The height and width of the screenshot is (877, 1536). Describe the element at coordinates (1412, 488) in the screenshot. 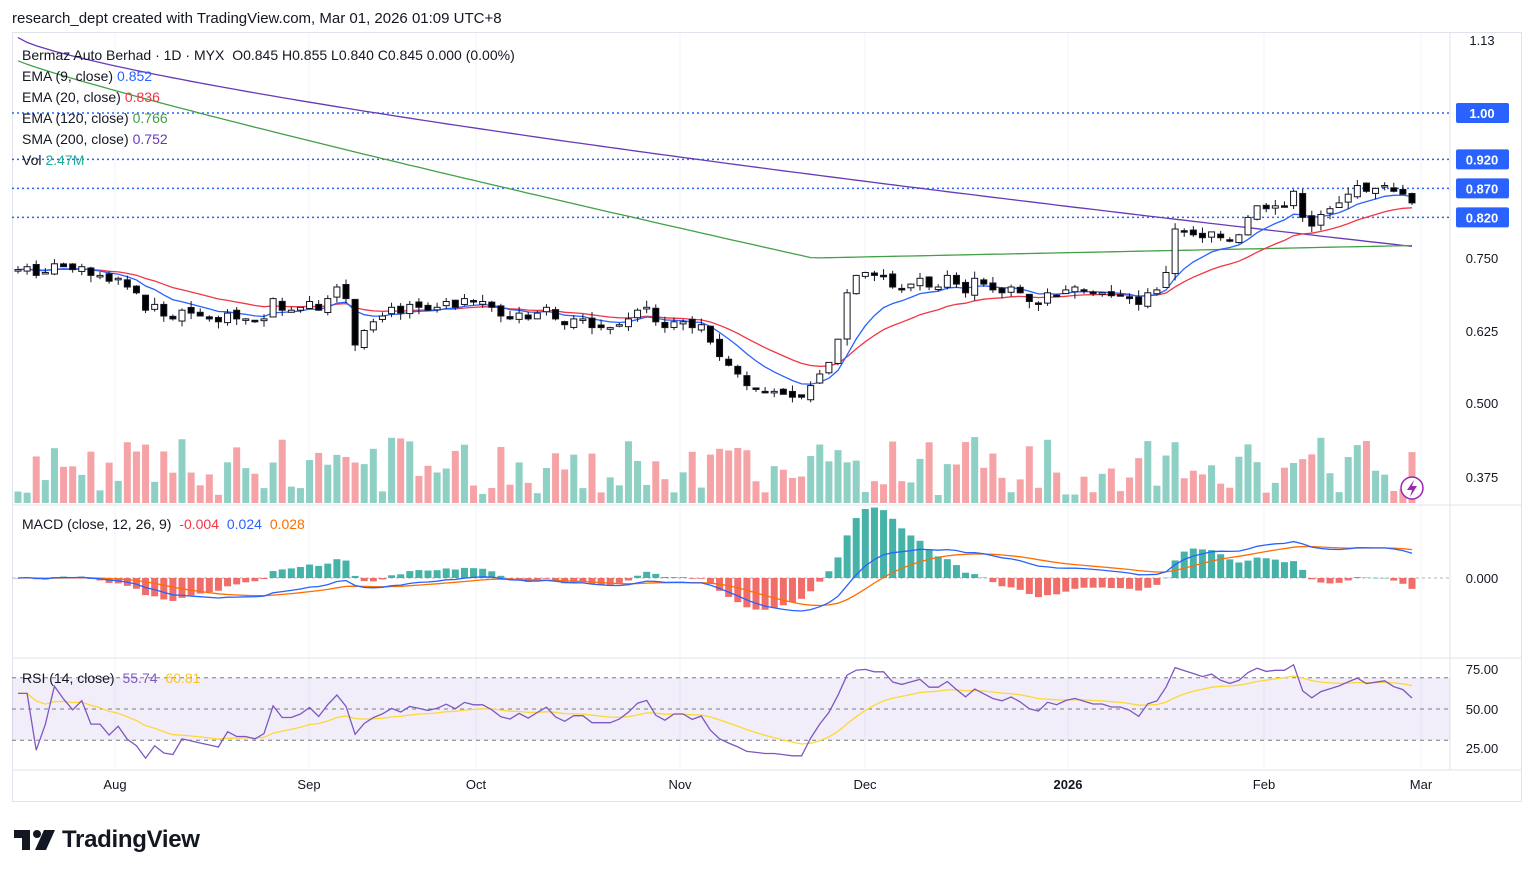

I see `lightning-icon-bolt` at that location.